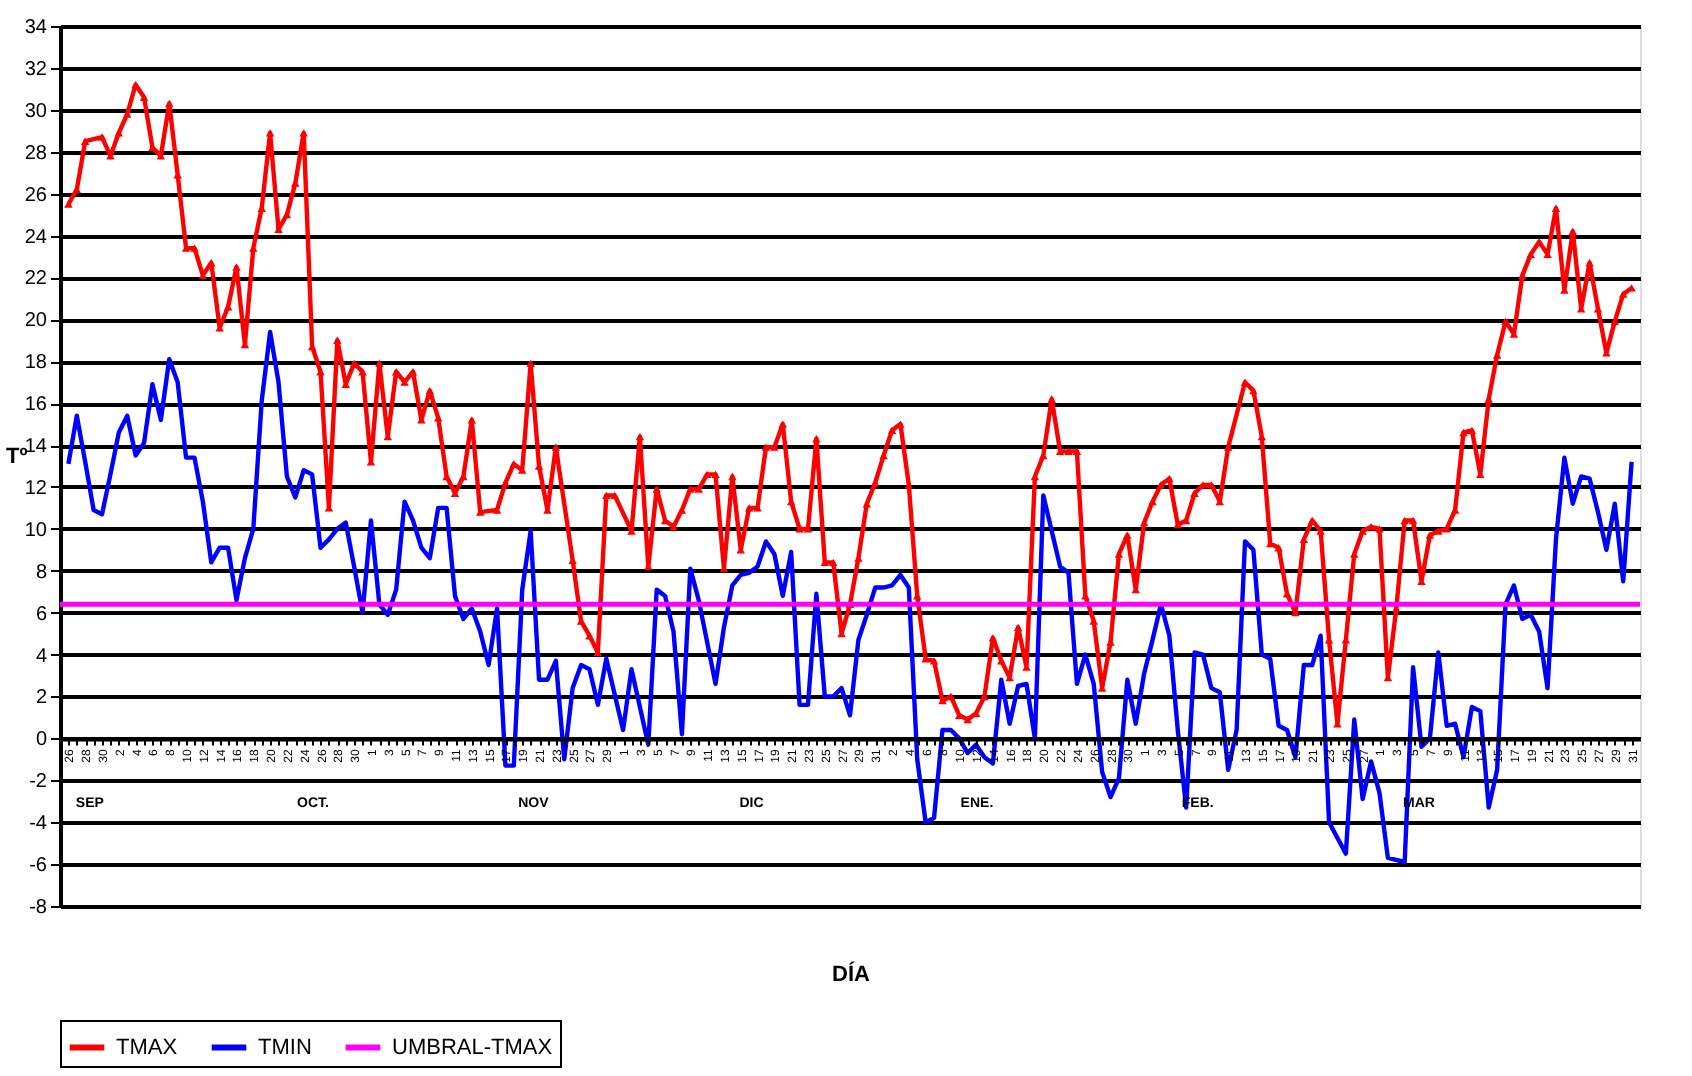 This screenshot has height=1076, width=1692. What do you see at coordinates (41, 740) in the screenshot?
I see `y-tick-label: 0` at bounding box center [41, 740].